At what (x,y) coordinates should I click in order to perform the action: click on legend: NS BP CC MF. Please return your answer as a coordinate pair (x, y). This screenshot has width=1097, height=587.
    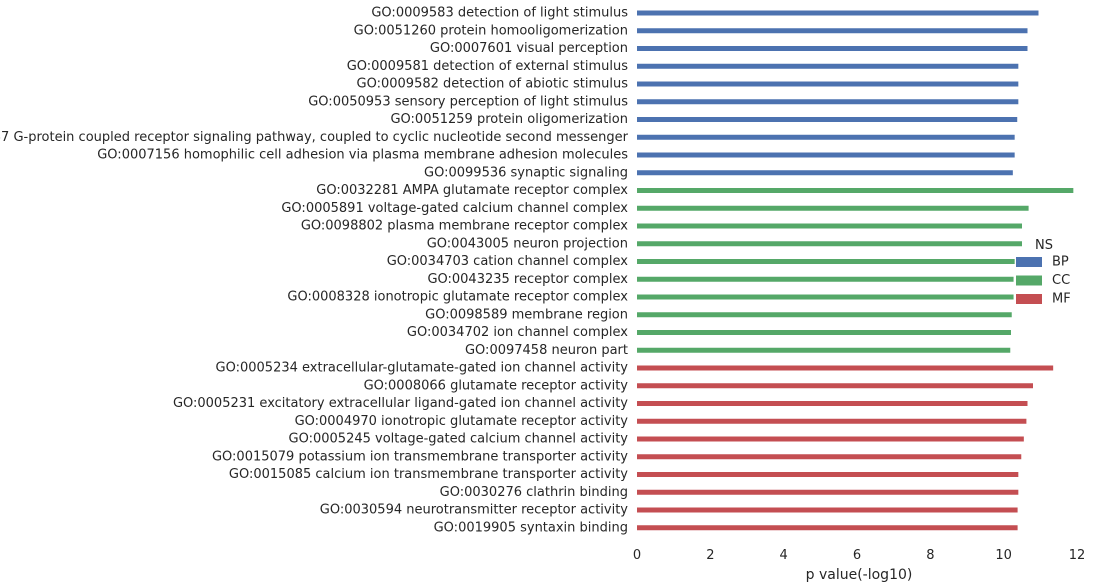
    Looking at the image, I should click on (1043, 272).